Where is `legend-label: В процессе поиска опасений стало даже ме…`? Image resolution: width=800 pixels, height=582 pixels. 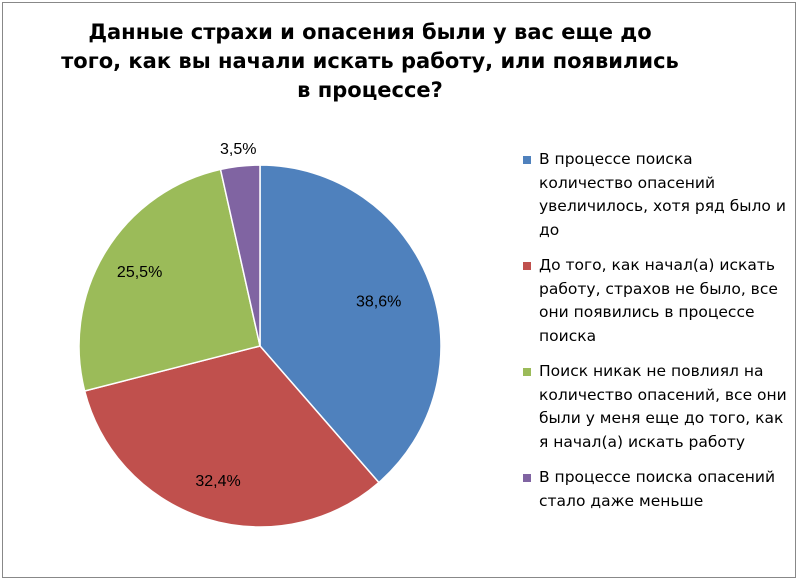
legend-label: В процессе поиска опасений стало даже ме… is located at coordinates (657, 489).